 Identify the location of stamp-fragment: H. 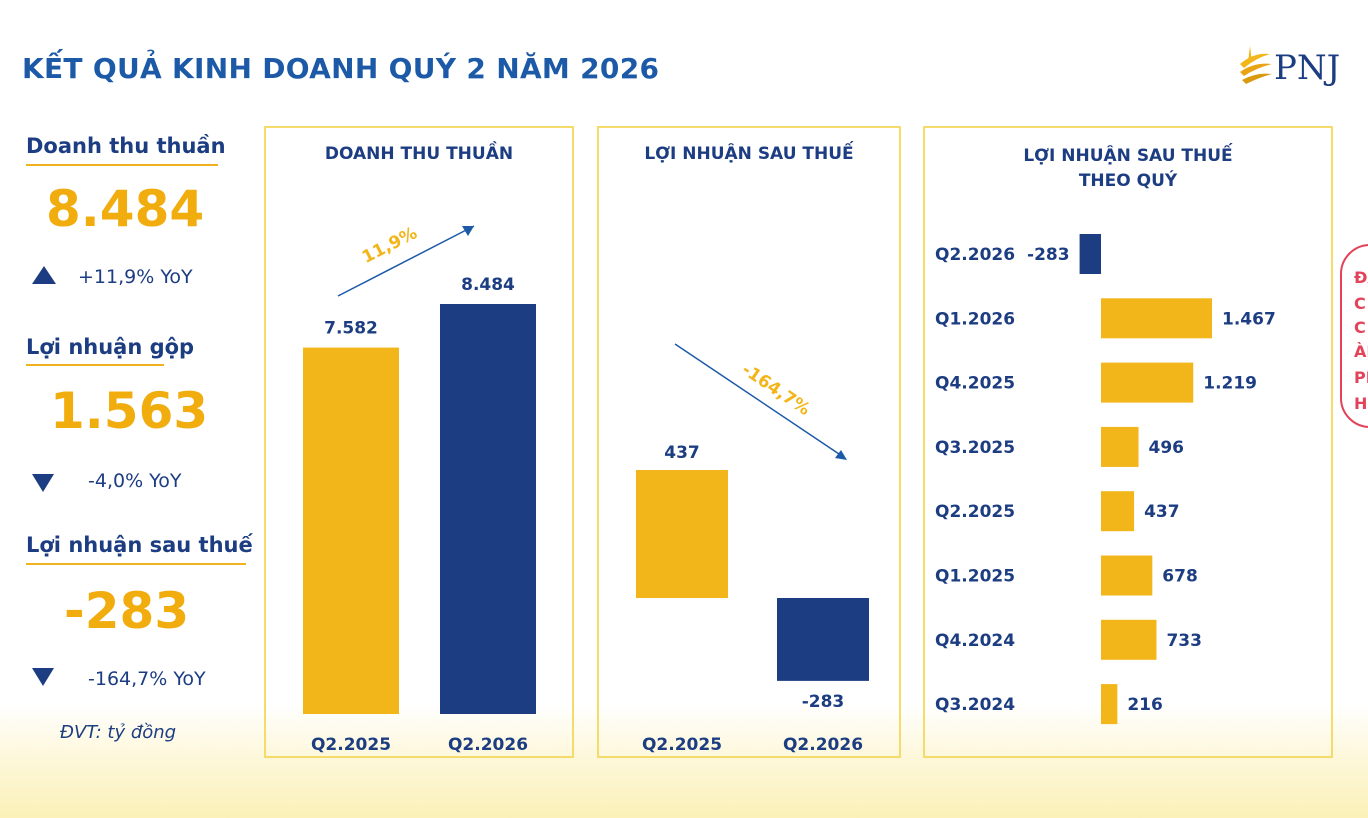
(1361, 403).